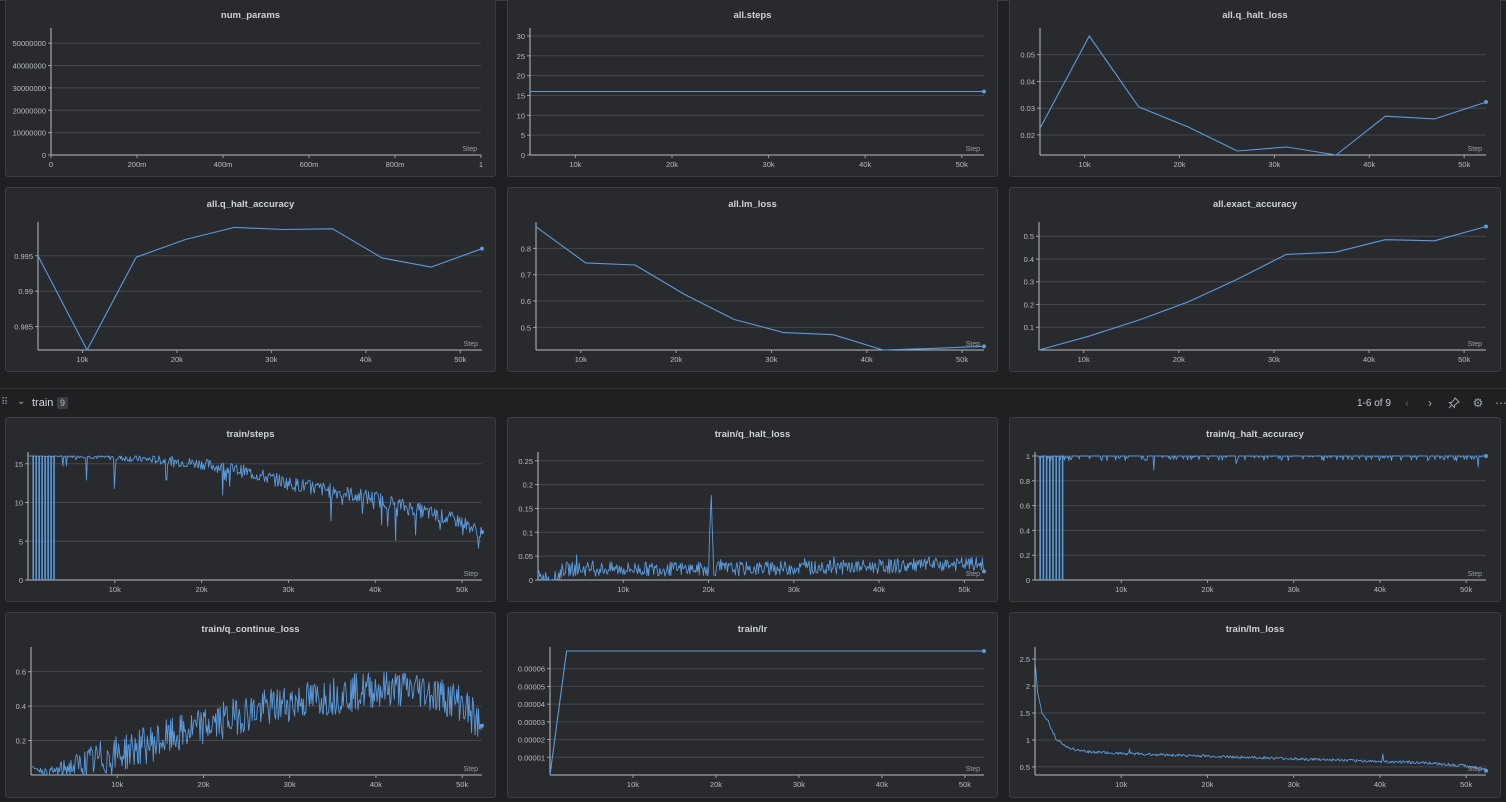  I want to click on chart-title: all.q_halt_loss, so click(1255, 15).